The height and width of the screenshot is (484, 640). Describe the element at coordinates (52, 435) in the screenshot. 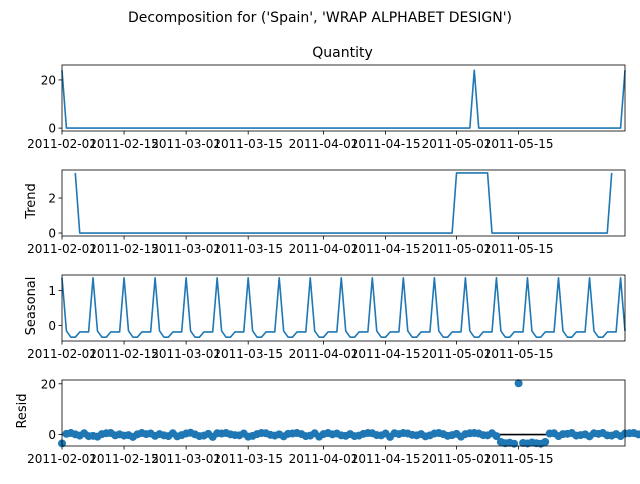

I see `resid-ytick-label-0: 0` at that location.